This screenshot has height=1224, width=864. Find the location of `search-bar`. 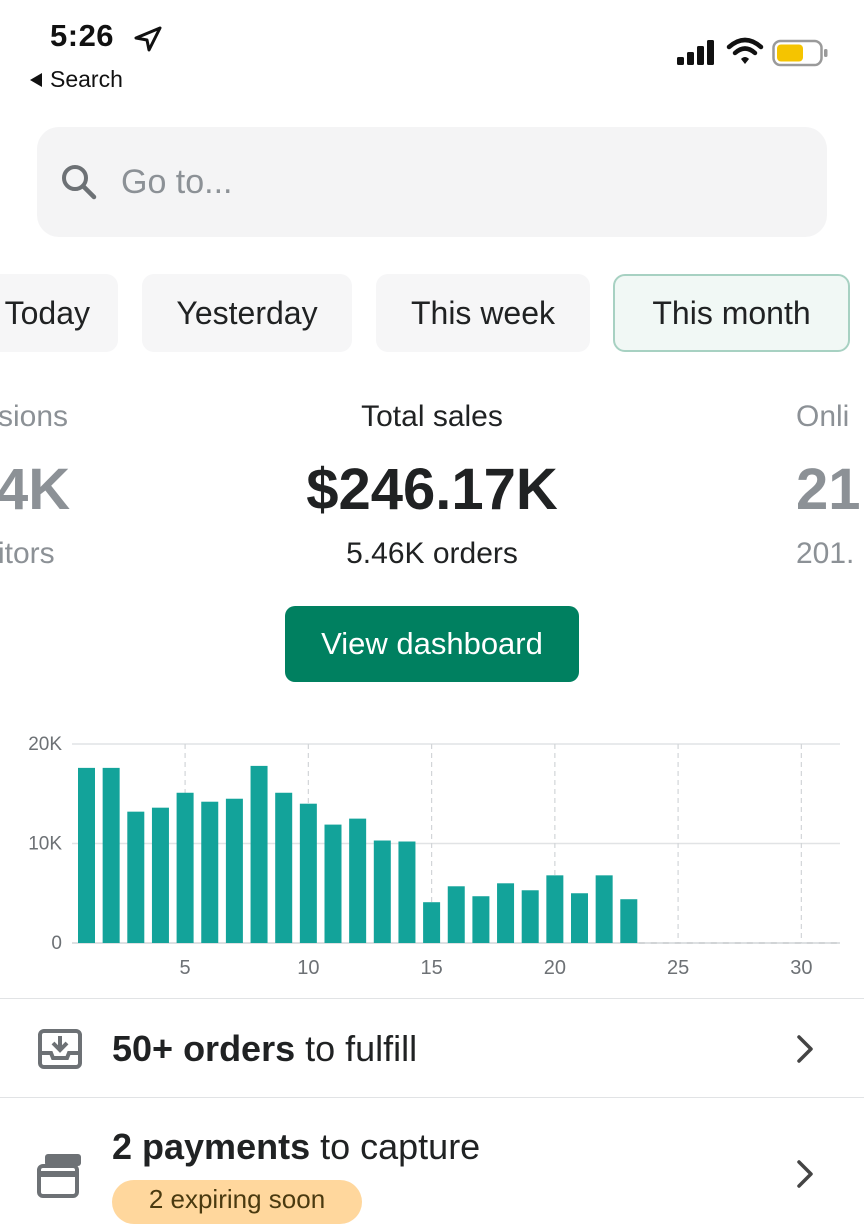

search-bar is located at coordinates (432, 182).